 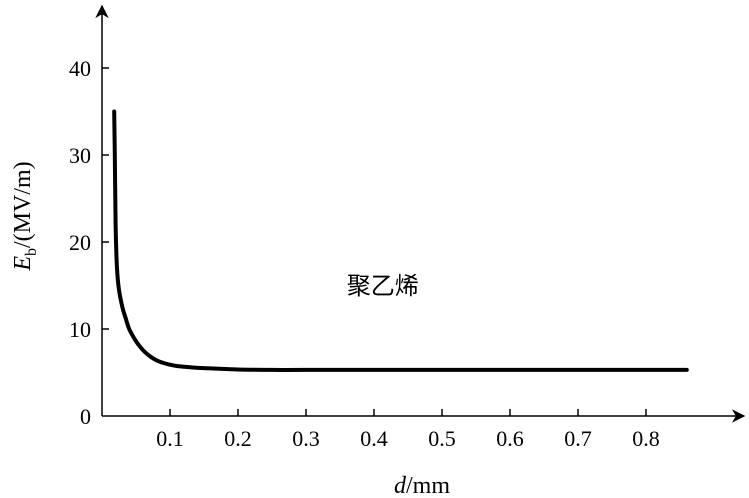 What do you see at coordinates (646, 438) in the screenshot?
I see `x-tick-label: 0.8` at bounding box center [646, 438].